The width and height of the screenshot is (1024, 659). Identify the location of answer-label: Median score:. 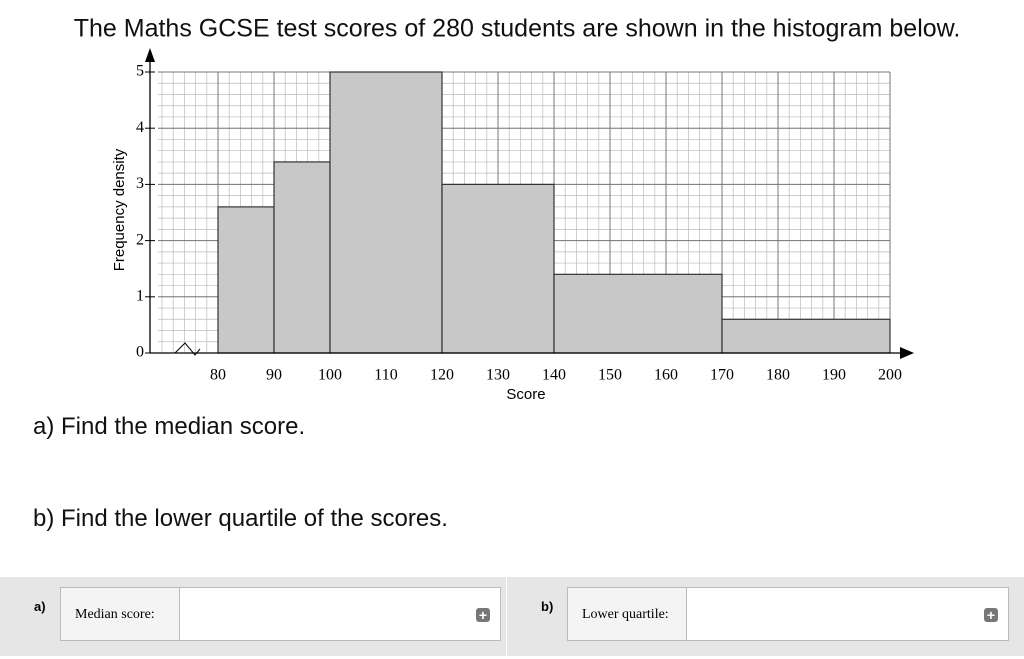
(120, 614).